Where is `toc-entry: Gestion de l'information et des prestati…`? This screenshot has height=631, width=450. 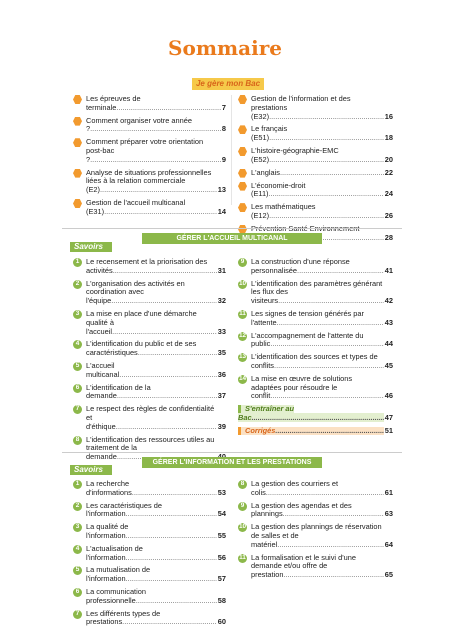 toc-entry: Gestion de l'information et des prestati… is located at coordinates (315, 108).